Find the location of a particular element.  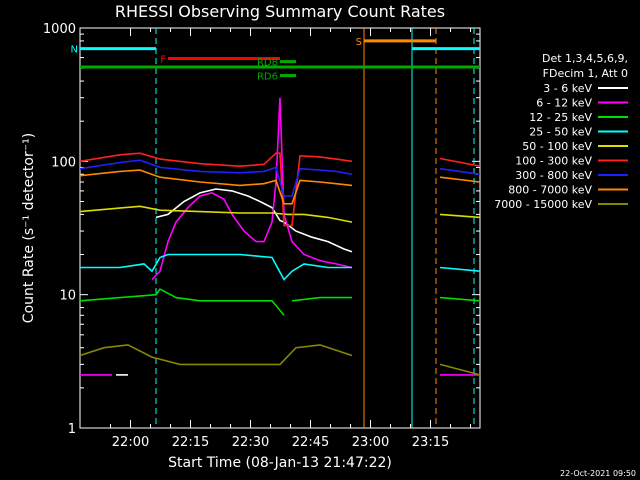

y-tick-label: 100 is located at coordinates (63, 162).